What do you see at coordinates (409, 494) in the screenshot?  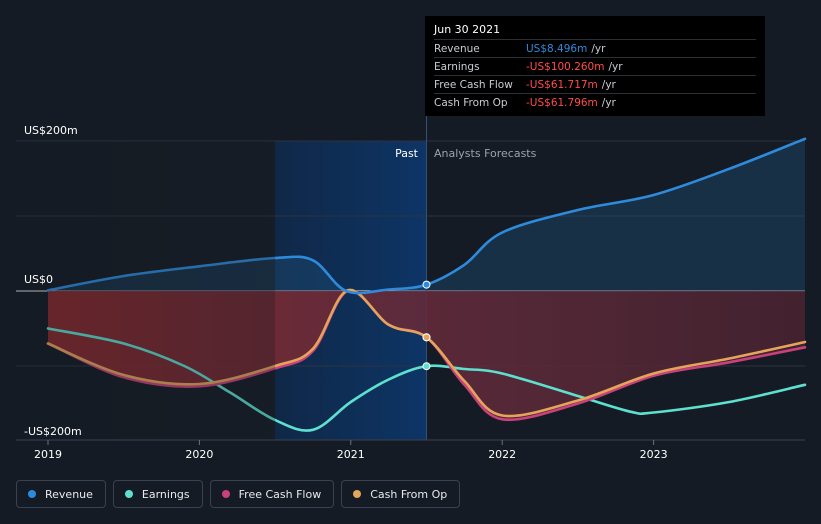 I see `legend-label: Cash From Op` at bounding box center [409, 494].